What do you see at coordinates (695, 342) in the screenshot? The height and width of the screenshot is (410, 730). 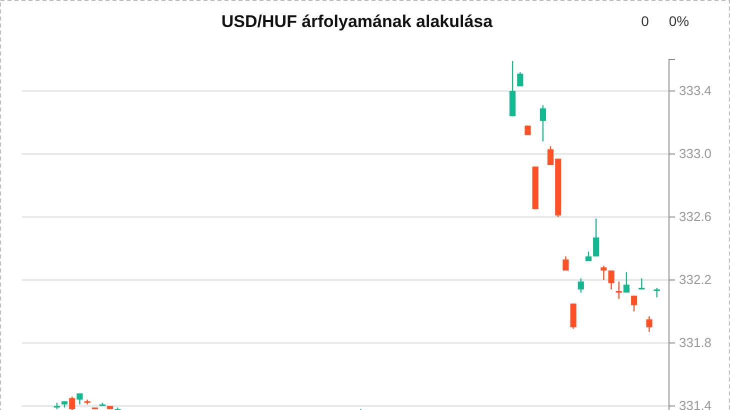 I see `y-tick-label: 331.8` at bounding box center [695, 342].